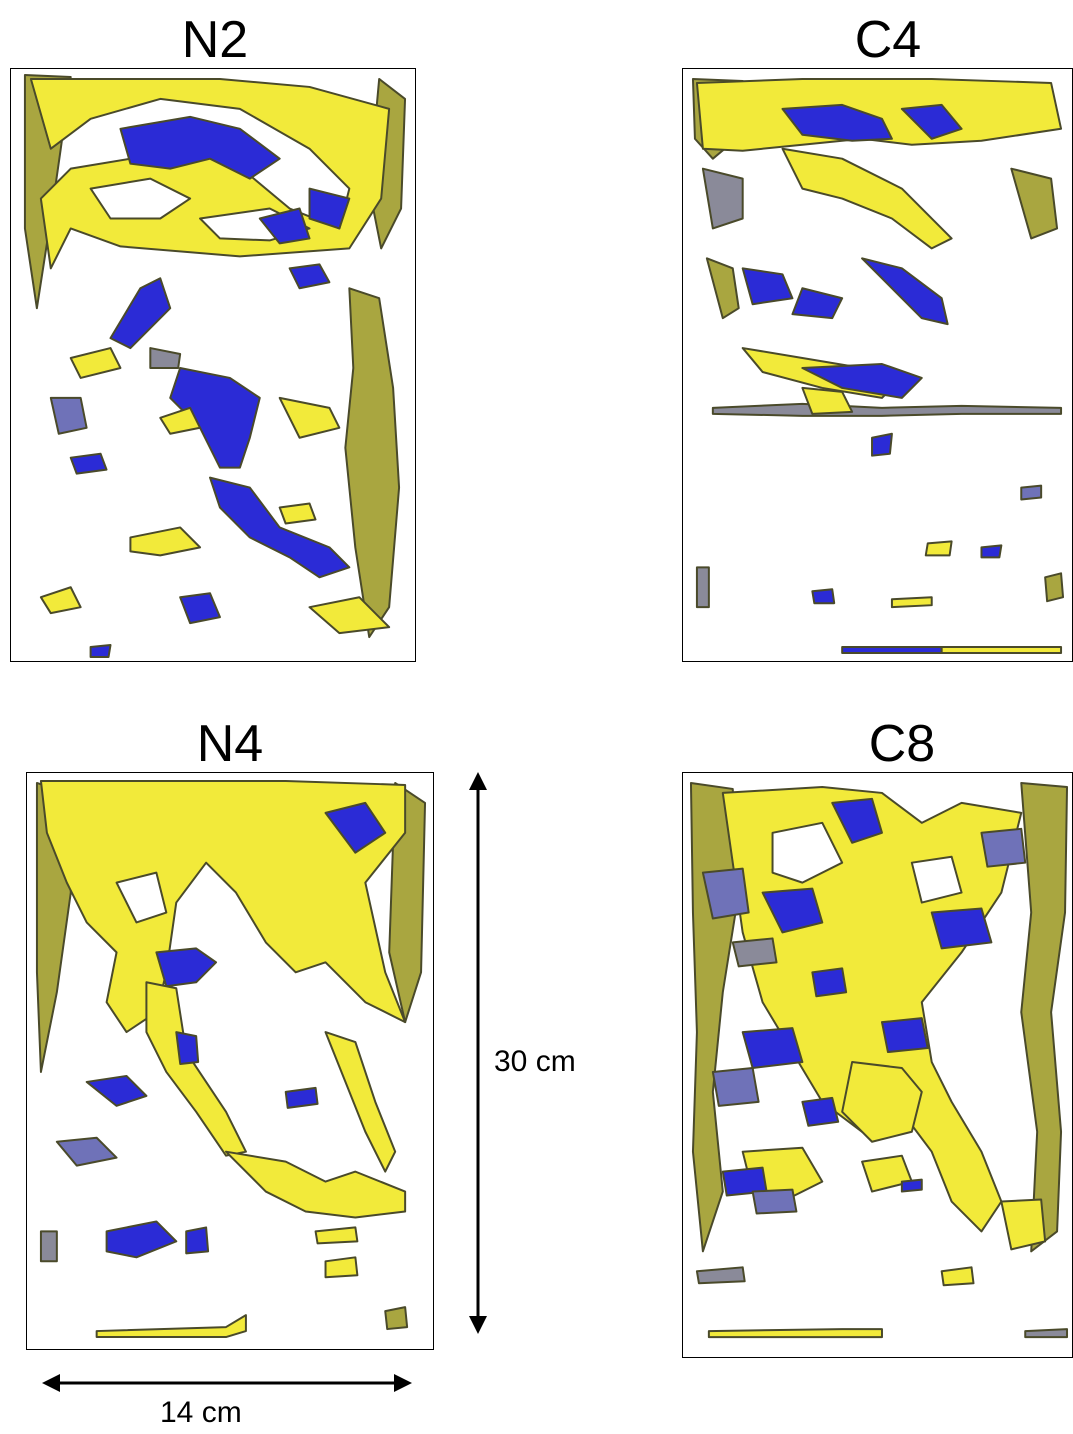 The image size is (1073, 1434). I want to click on pore-network-image-n2, so click(215, 366).